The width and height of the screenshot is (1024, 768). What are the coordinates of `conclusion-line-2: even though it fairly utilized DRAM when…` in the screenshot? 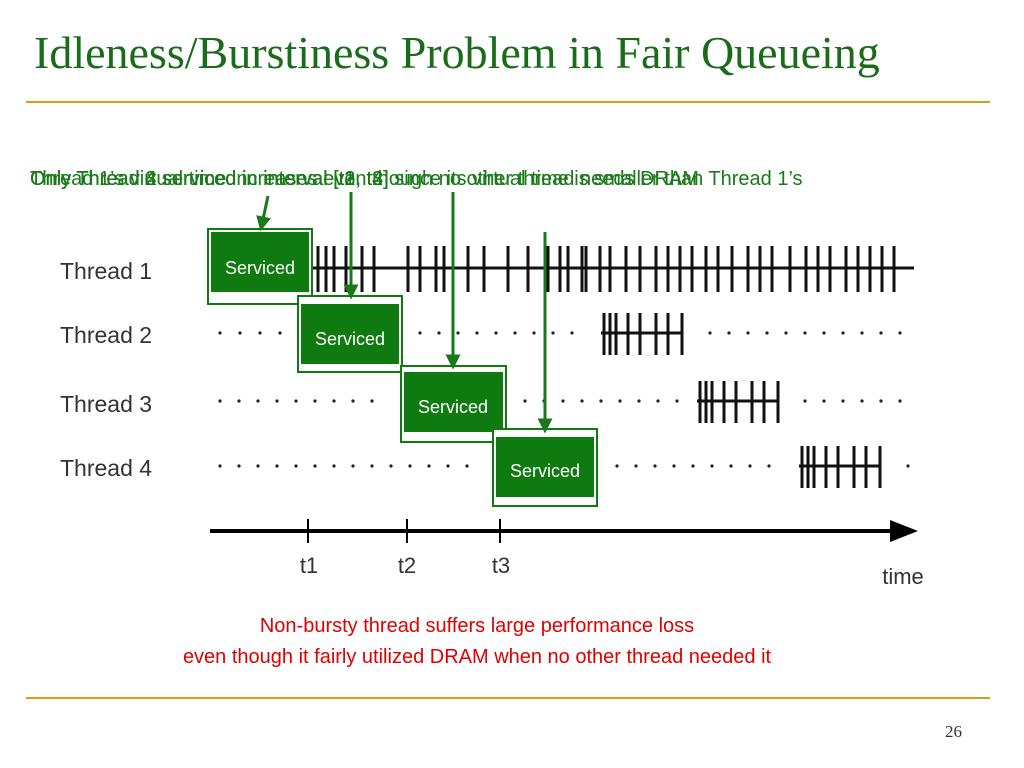 It's located at (477, 657).